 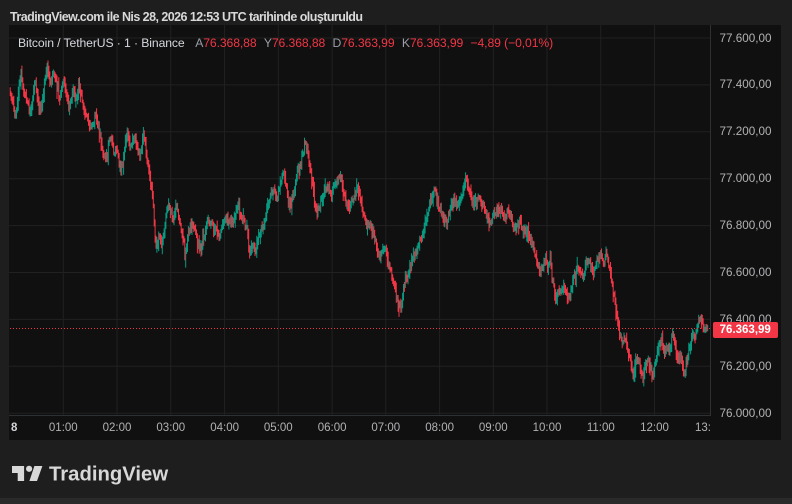 What do you see at coordinates (108, 475) in the screenshot?
I see `svg-text: TradingView` at bounding box center [108, 475].